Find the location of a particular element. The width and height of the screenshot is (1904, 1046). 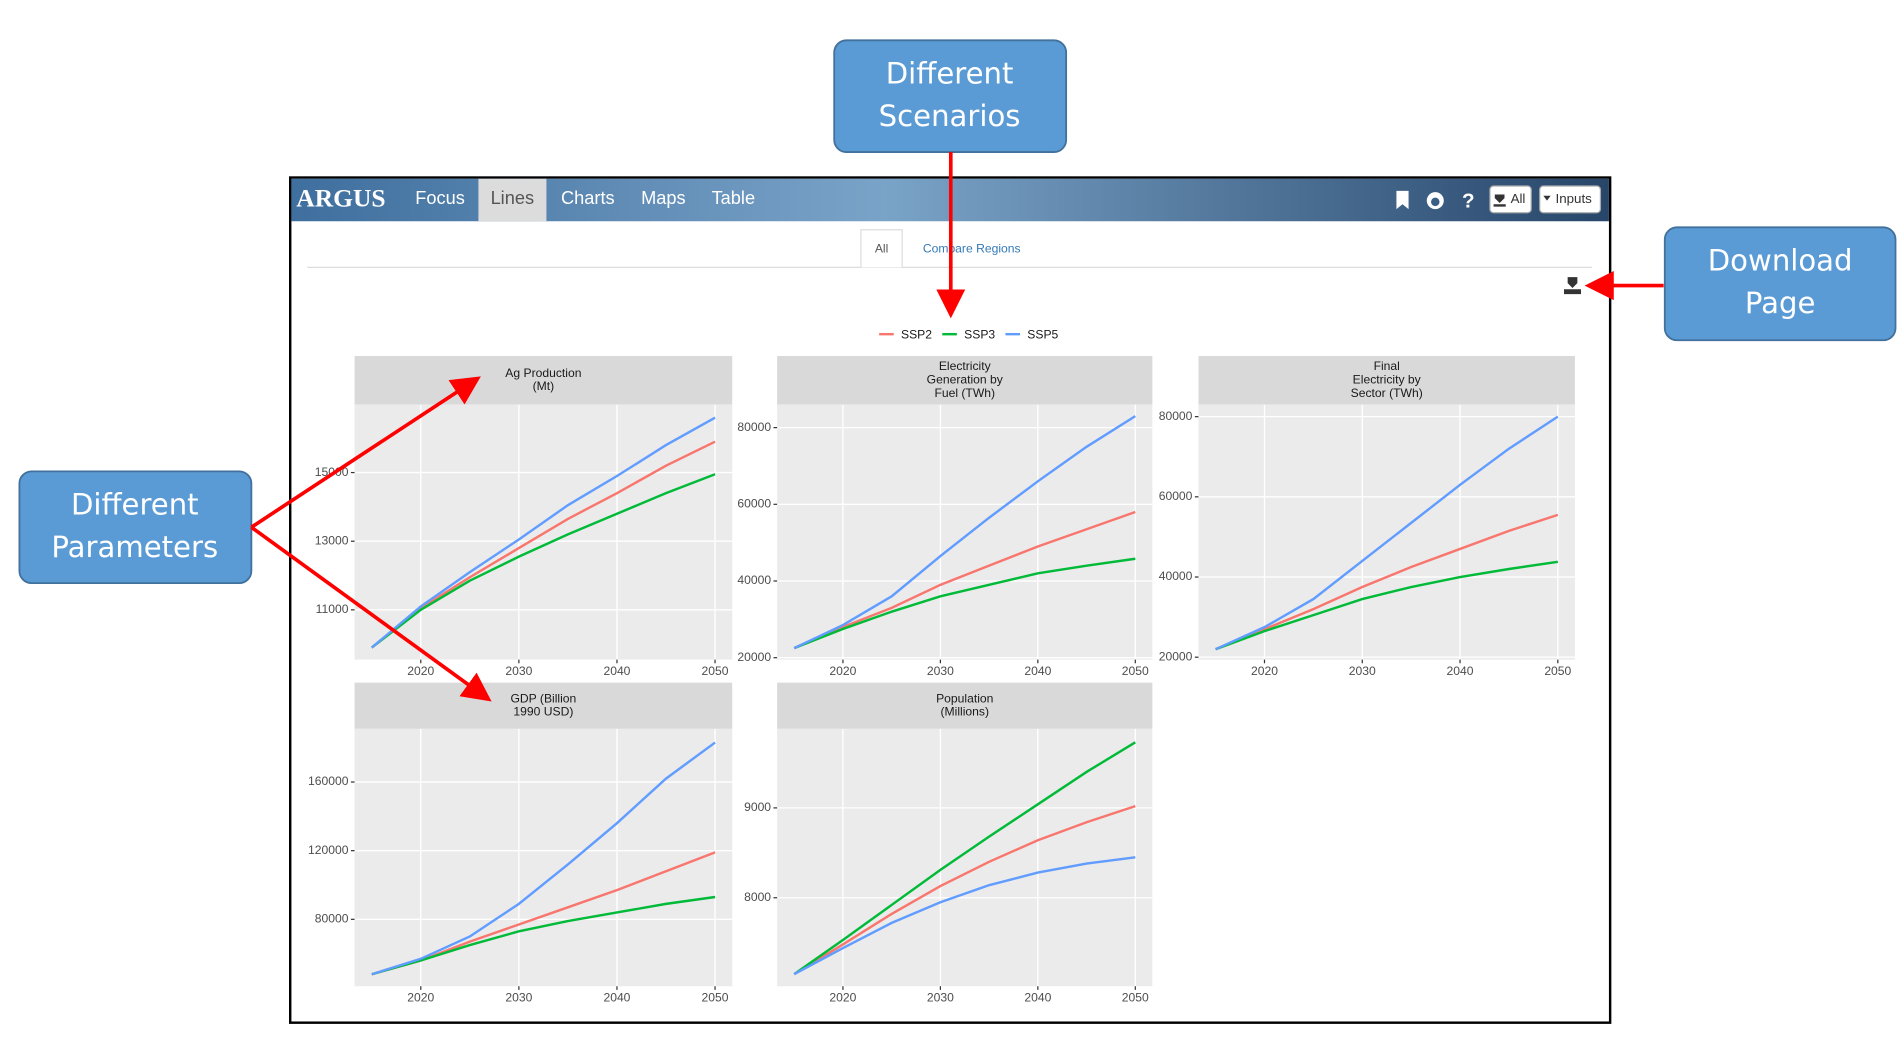

panel-title: Sector (TWh) is located at coordinates (1387, 393).